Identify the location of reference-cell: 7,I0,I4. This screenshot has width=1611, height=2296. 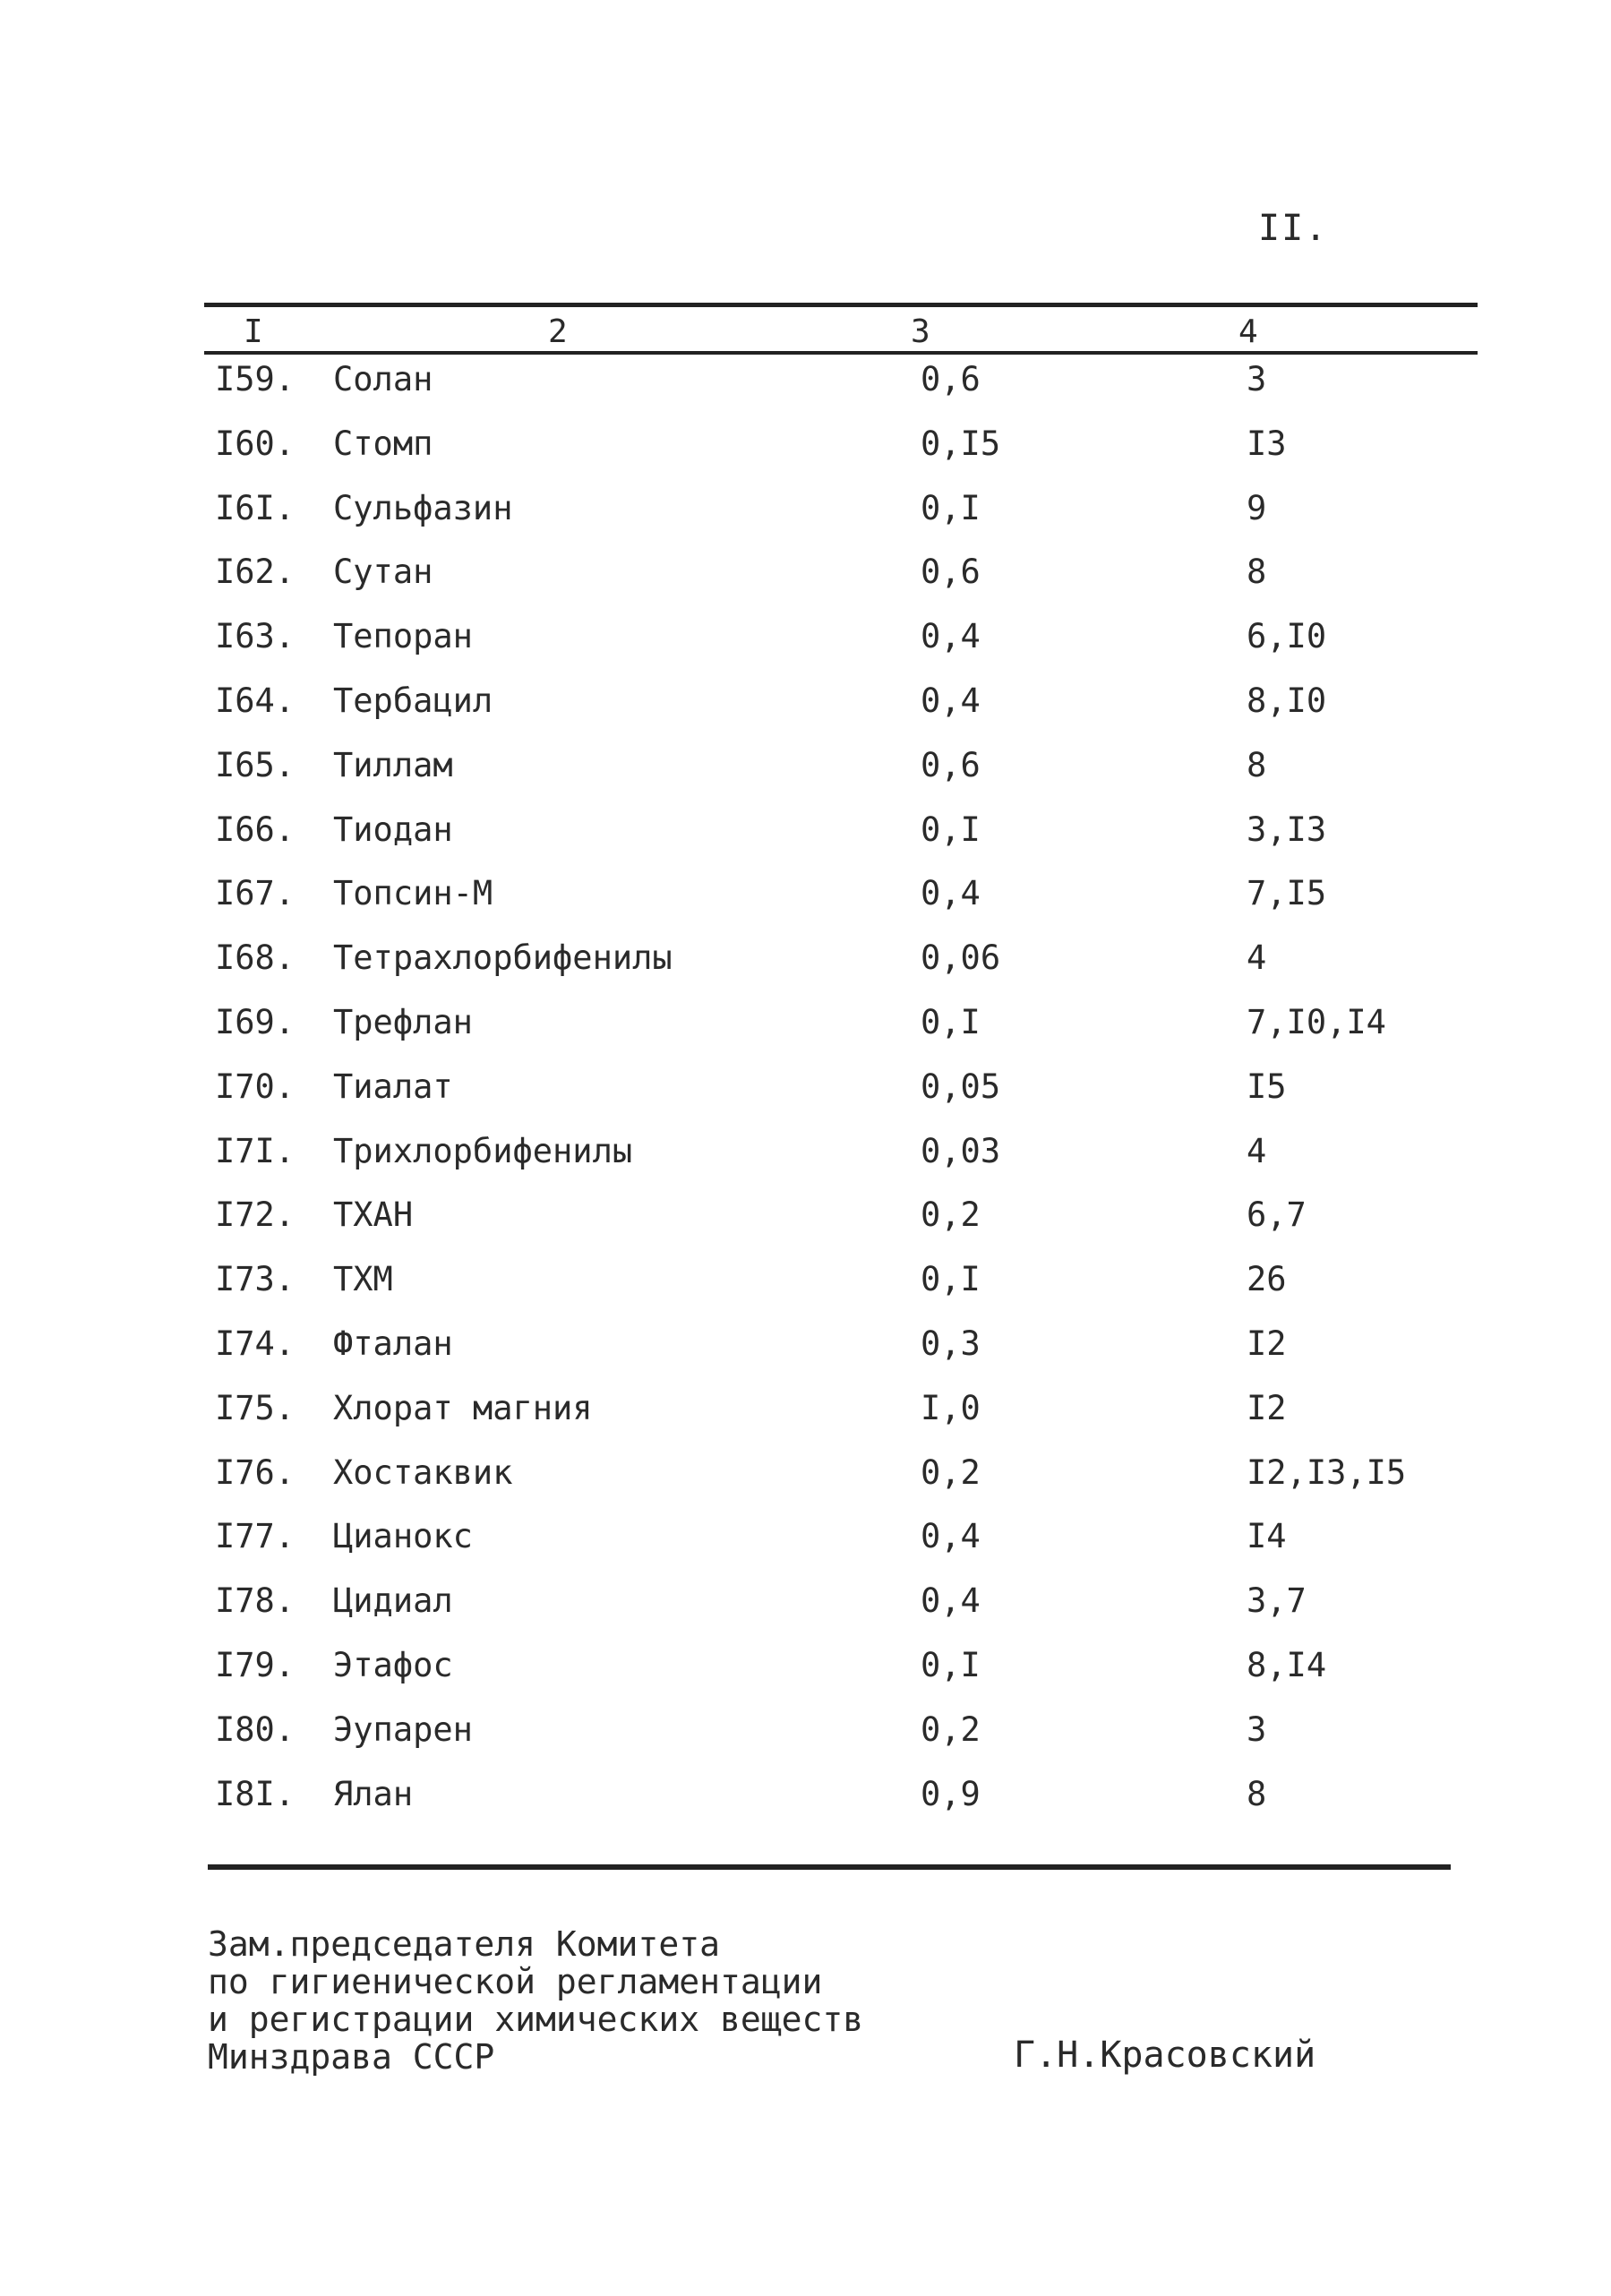
(1316, 1022).